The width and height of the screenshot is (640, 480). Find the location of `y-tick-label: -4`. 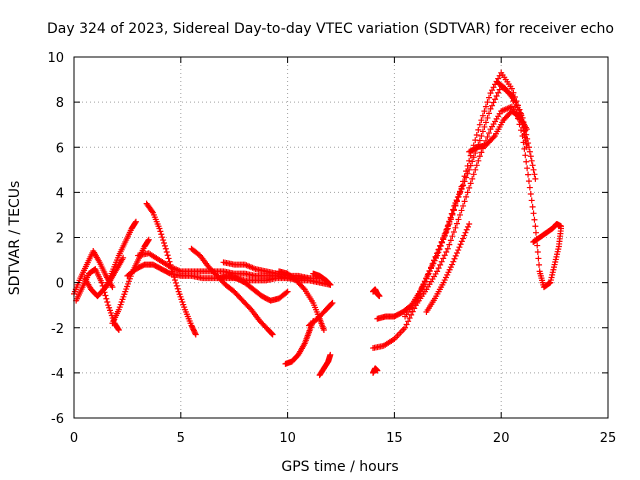

y-tick-label: -4 is located at coordinates (57, 374).